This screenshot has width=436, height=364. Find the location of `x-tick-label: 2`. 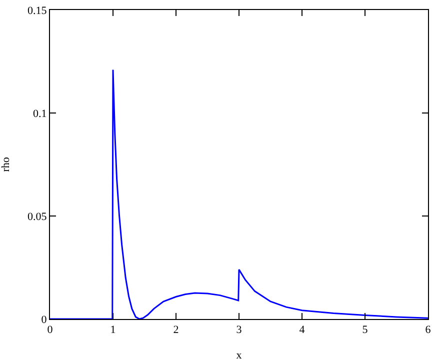

x-tick-label: 2 is located at coordinates (176, 330).